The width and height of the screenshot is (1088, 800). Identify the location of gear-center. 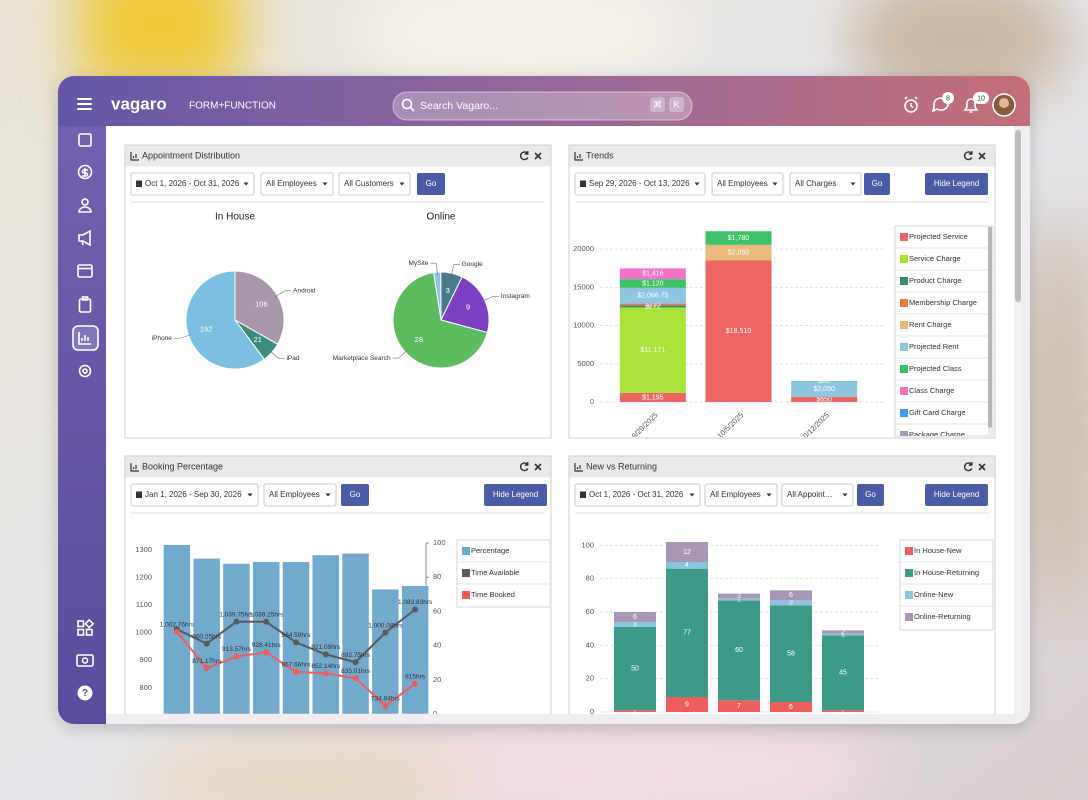
(85, 371).